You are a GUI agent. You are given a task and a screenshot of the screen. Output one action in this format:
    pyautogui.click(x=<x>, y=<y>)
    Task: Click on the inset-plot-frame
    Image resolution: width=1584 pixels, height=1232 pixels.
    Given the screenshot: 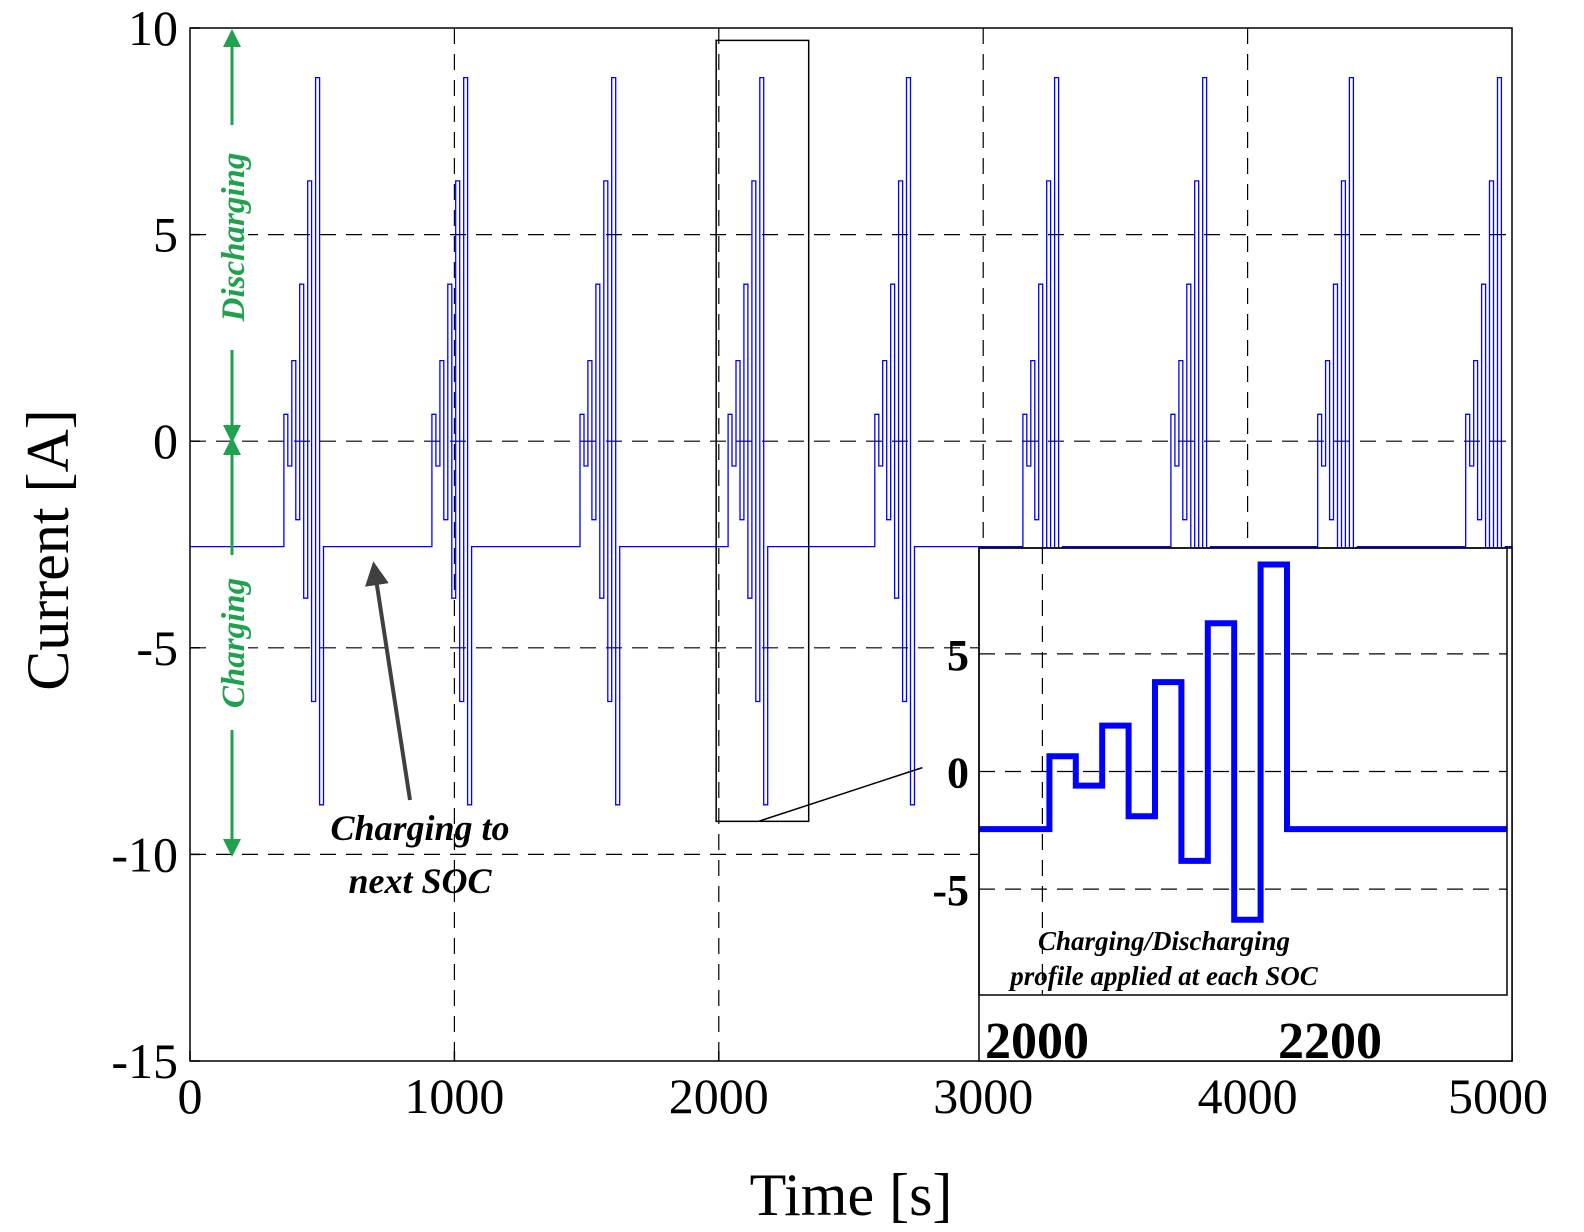 What is the action you would take?
    pyautogui.click(x=1243, y=771)
    